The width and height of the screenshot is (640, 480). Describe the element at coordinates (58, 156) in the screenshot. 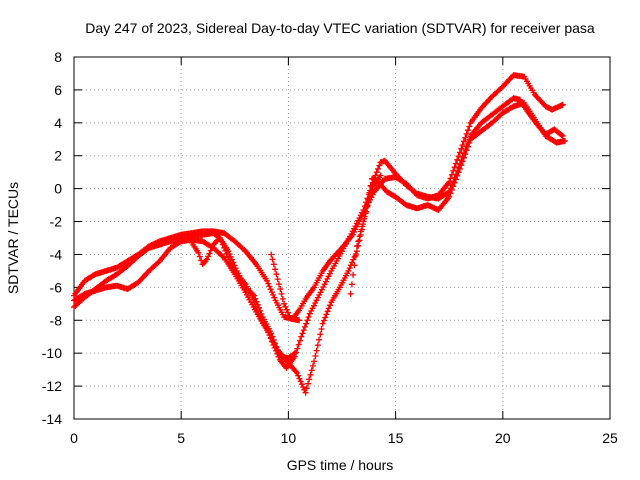

I see `y-tick-label: 2` at that location.